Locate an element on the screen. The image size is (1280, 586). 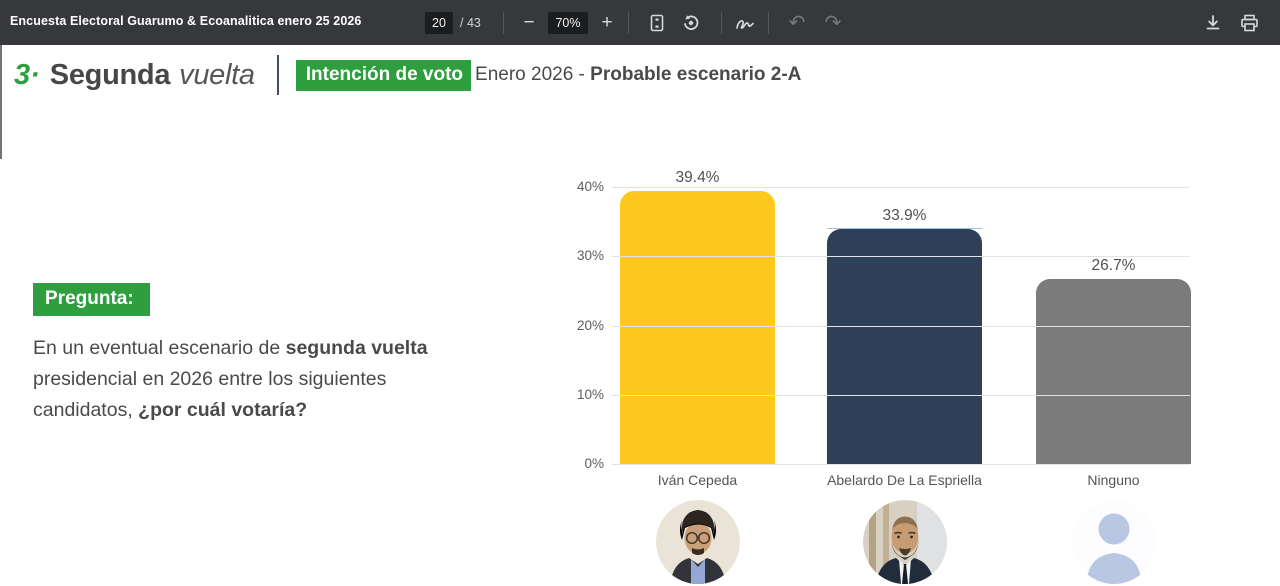
rotate-counterclockwise-icon is located at coordinates (691, 23).